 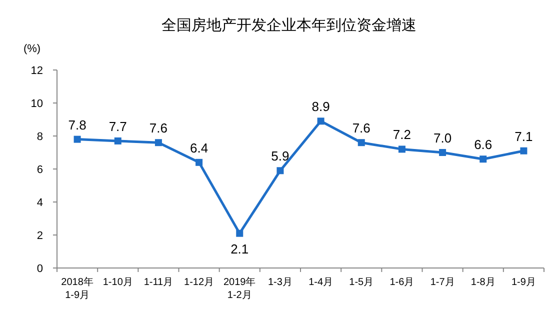 I want to click on data-label: 7.2, so click(x=401, y=134).